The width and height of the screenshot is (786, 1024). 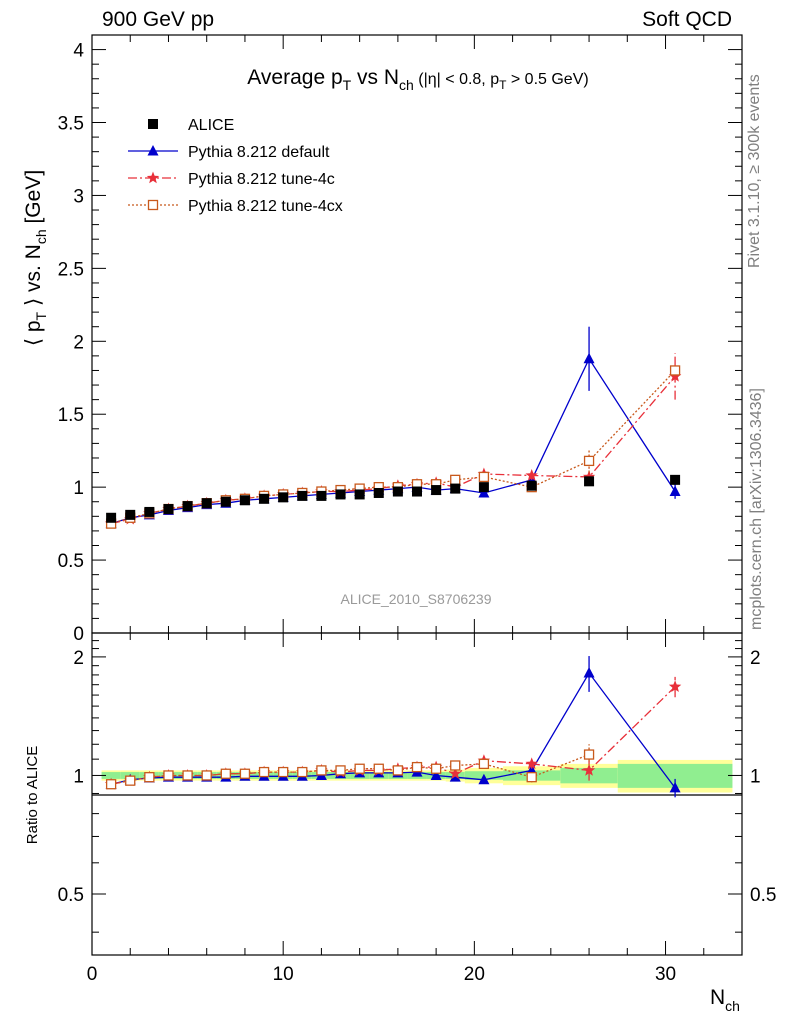 I want to click on pythia-8-212-default-line, so click(x=393, y=441).